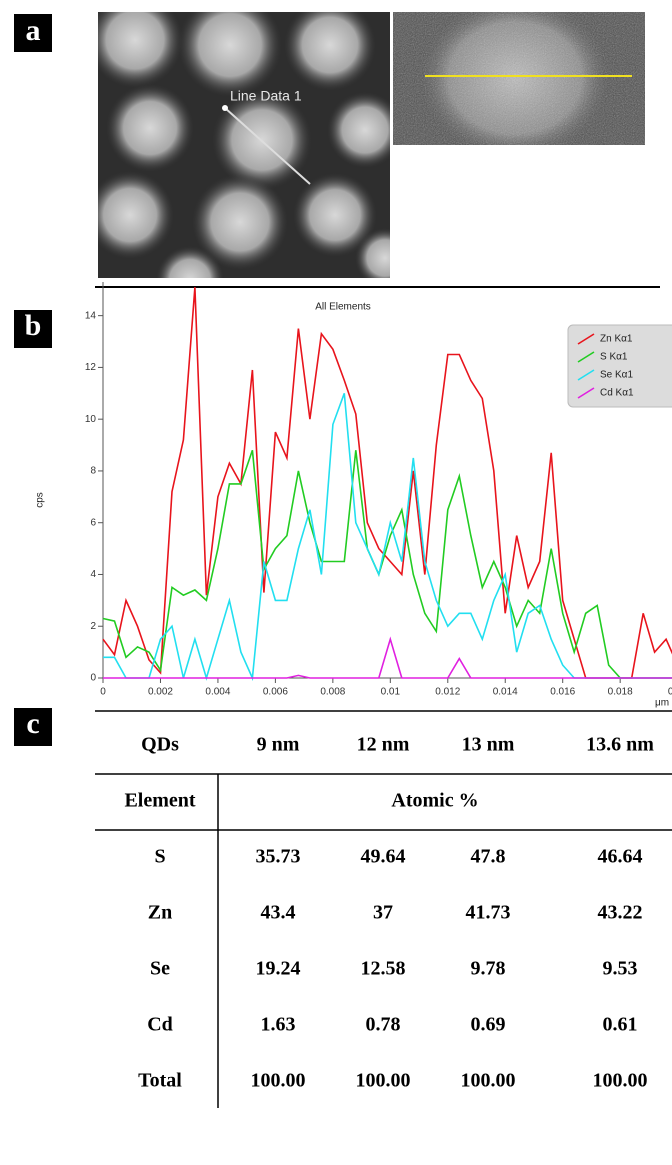 The height and width of the screenshot is (1165, 672). Describe the element at coordinates (387, 657) in the screenshot. I see `series-line` at that location.